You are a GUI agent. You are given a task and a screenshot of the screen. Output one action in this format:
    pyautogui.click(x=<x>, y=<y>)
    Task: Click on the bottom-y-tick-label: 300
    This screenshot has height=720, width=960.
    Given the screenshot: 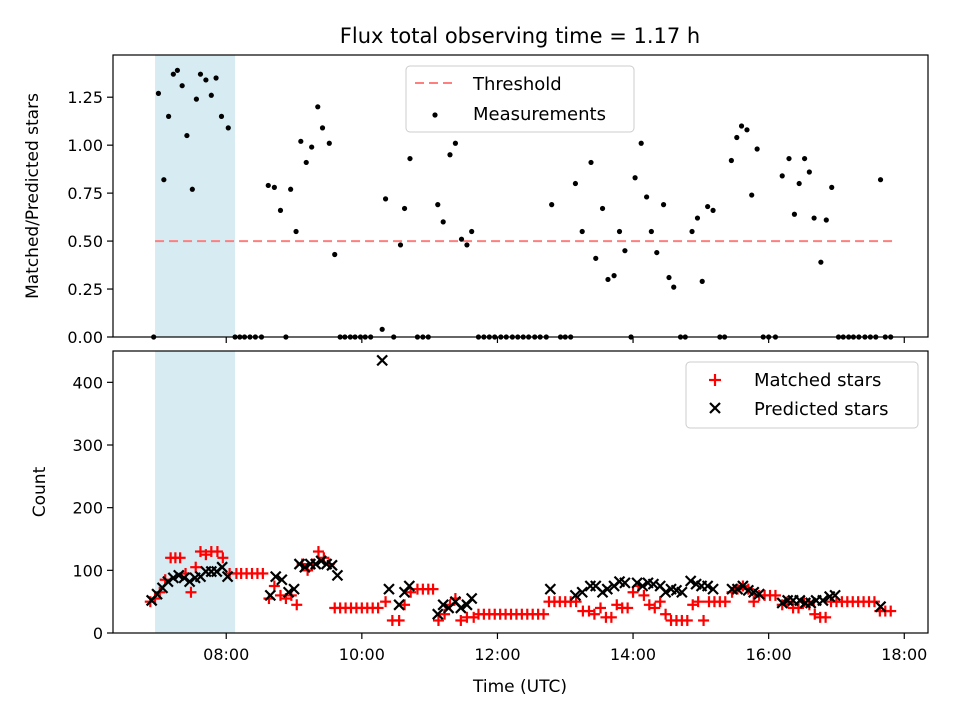 What is the action you would take?
    pyautogui.click(x=87, y=445)
    